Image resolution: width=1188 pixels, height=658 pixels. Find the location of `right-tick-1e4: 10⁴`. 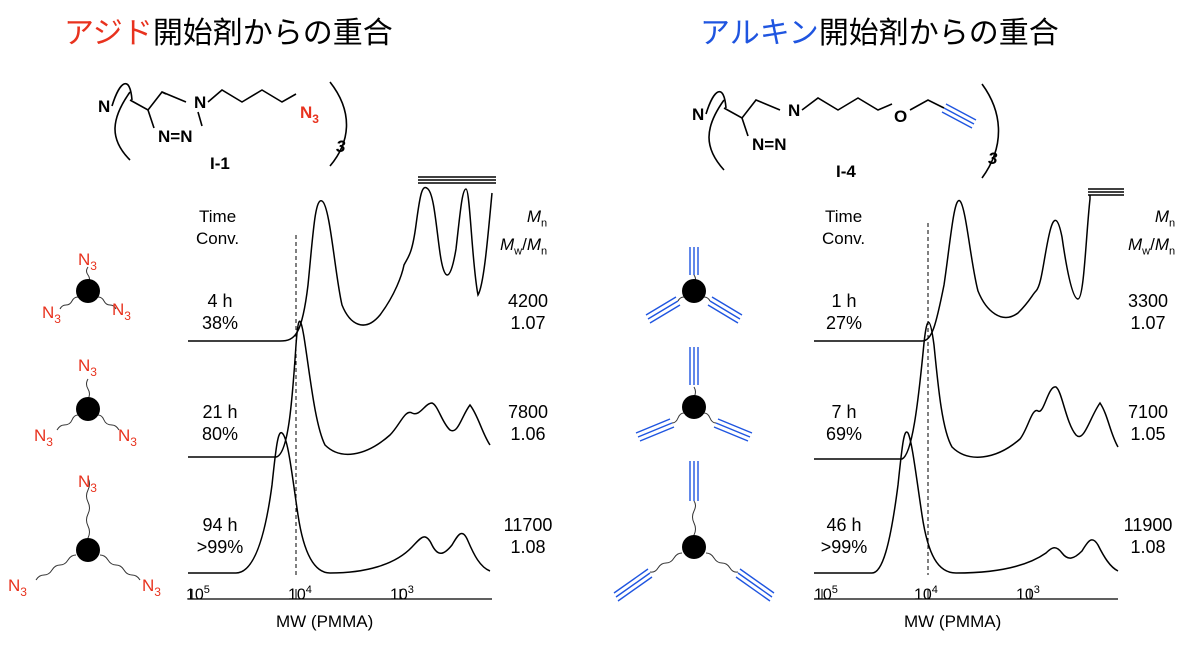

right-tick-1e4: 10⁴ is located at coordinates (926, 594).